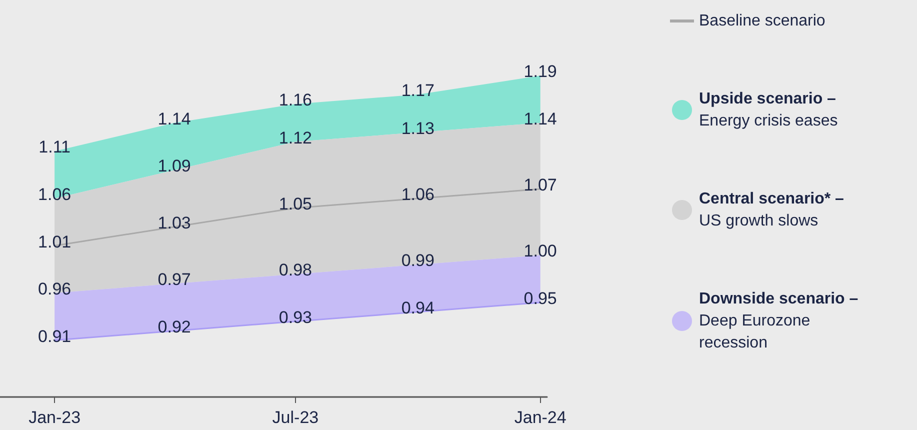  Describe the element at coordinates (174, 166) in the screenshot. I see `data-label: 1.09` at that location.